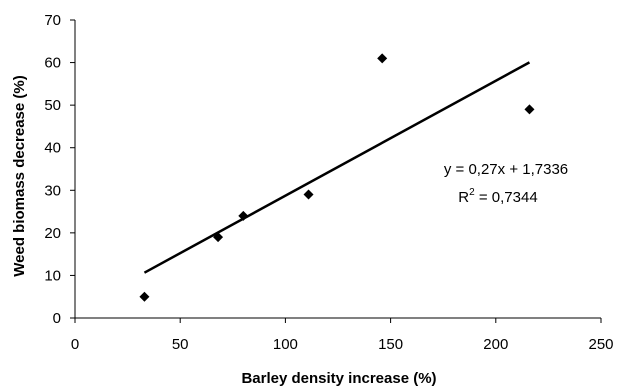 The image size is (619, 387). I want to click on r-squared-value: = 0,7344, so click(506, 197).